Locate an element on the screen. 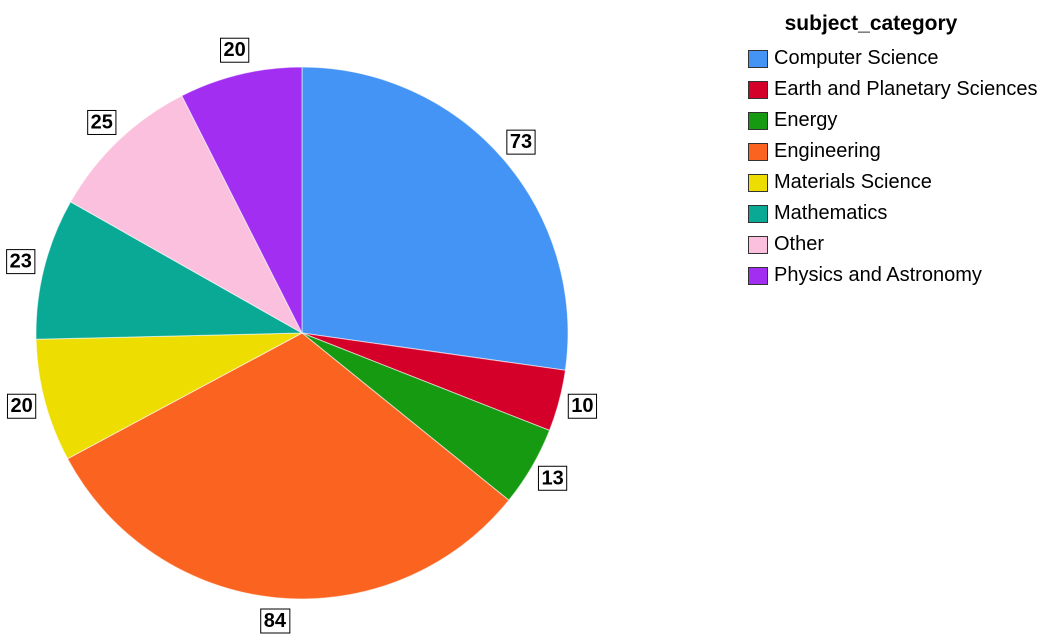 The width and height of the screenshot is (1041, 635). value-label-group: 25 is located at coordinates (102, 122).